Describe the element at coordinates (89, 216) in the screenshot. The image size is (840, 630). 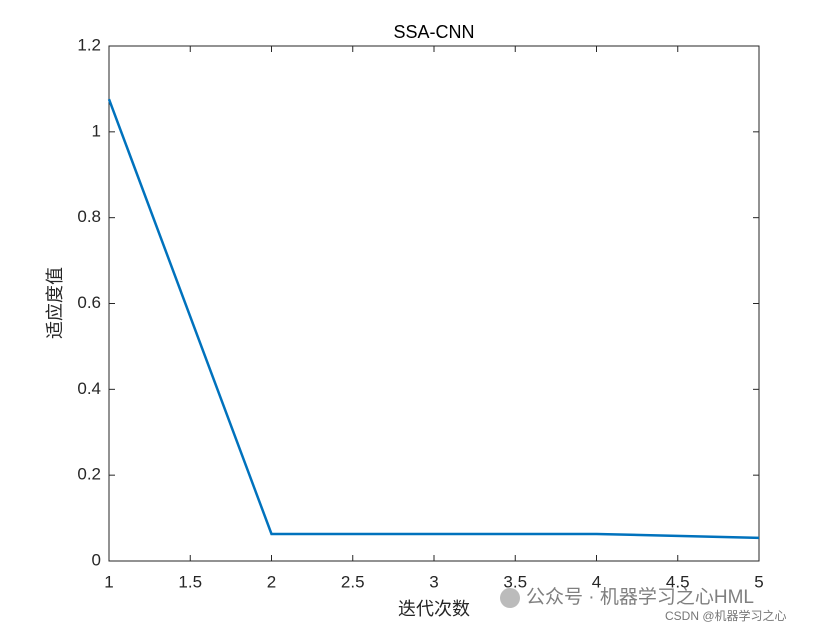
I see `y-tick-label: 0.8` at that location.